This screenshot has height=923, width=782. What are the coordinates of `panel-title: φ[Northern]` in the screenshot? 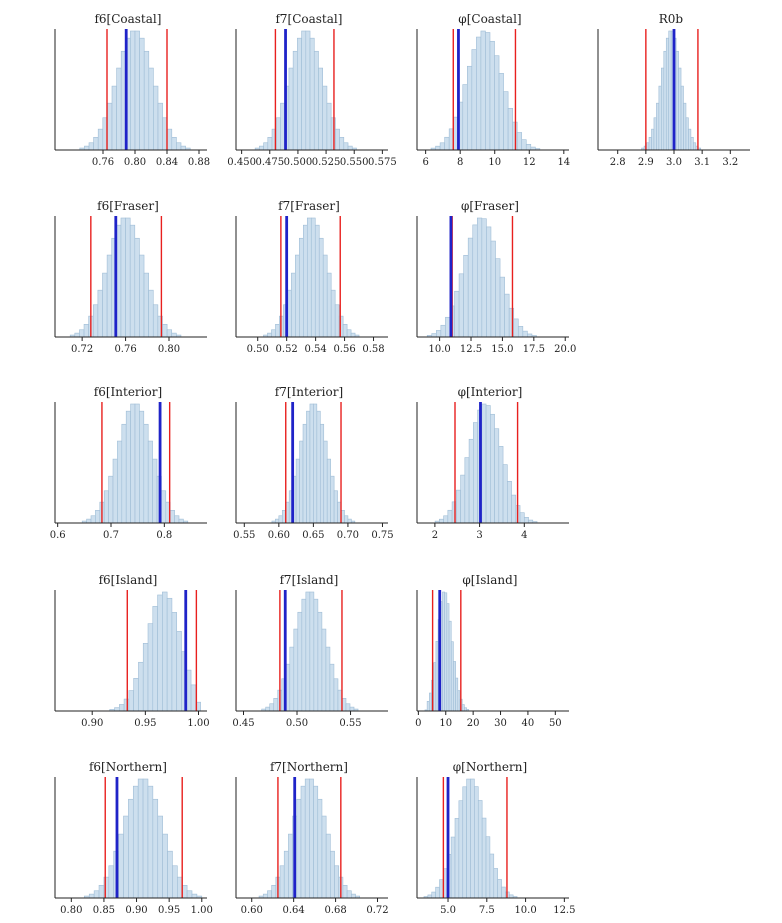 It's located at (490, 767).